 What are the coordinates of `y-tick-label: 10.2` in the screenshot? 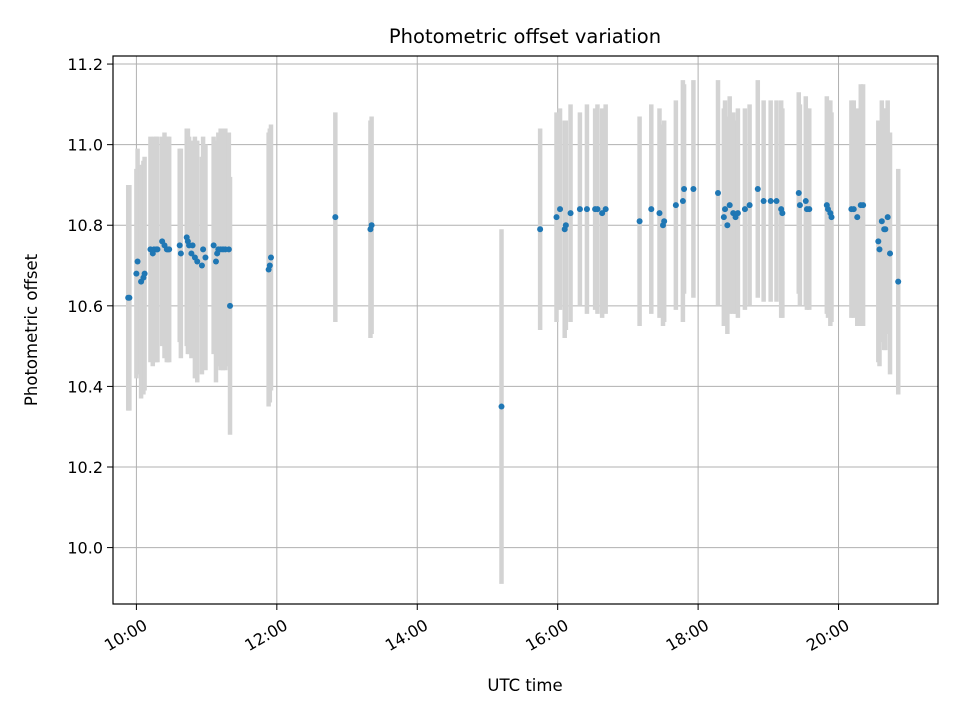 It's located at (85, 467).